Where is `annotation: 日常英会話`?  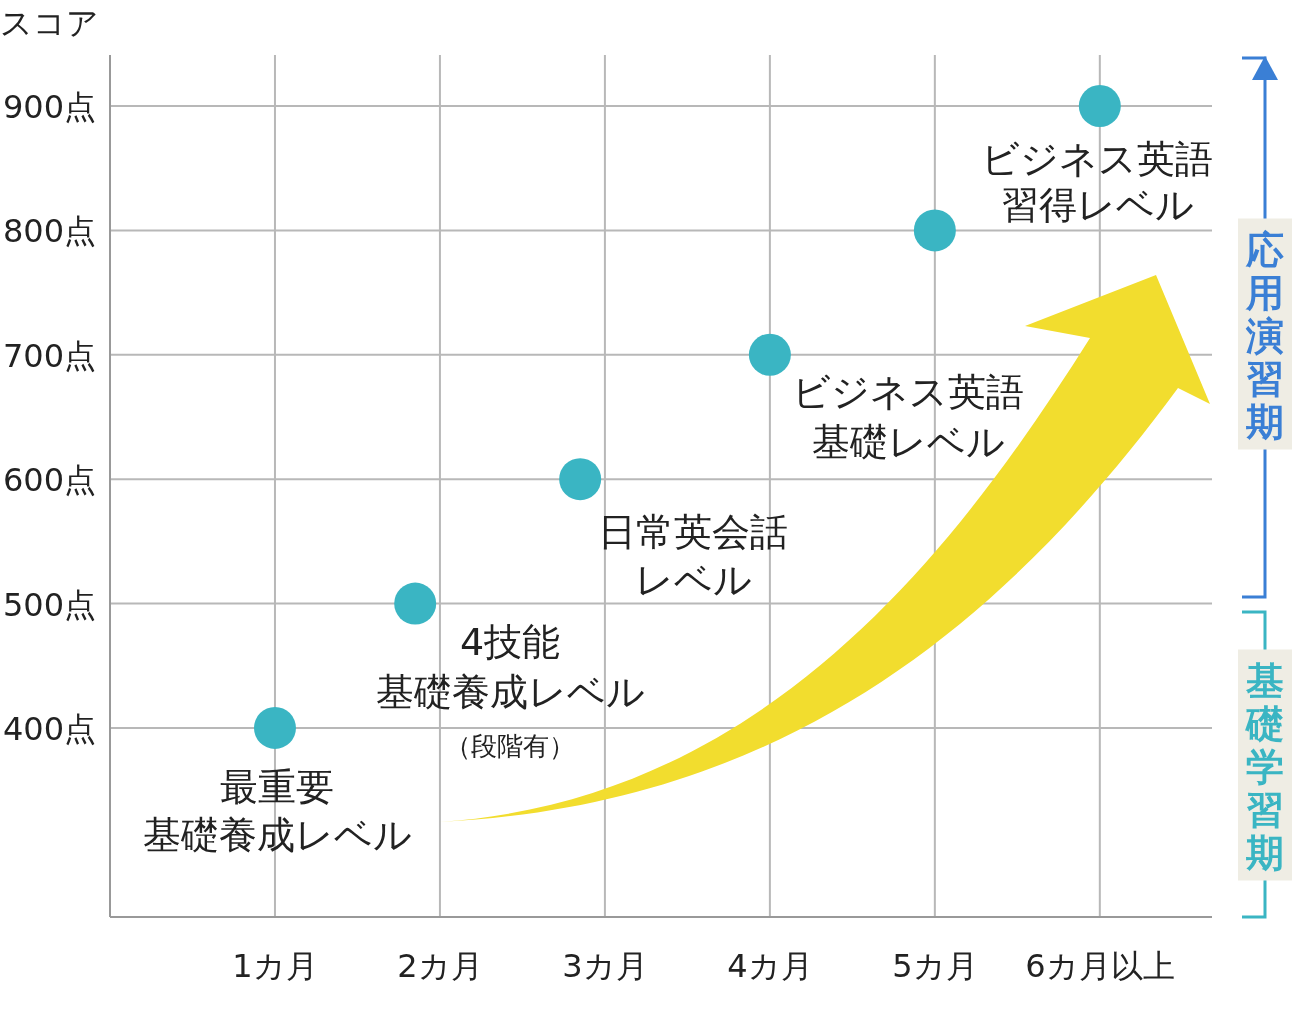
annotation: 日常英会話 is located at coordinates (693, 532).